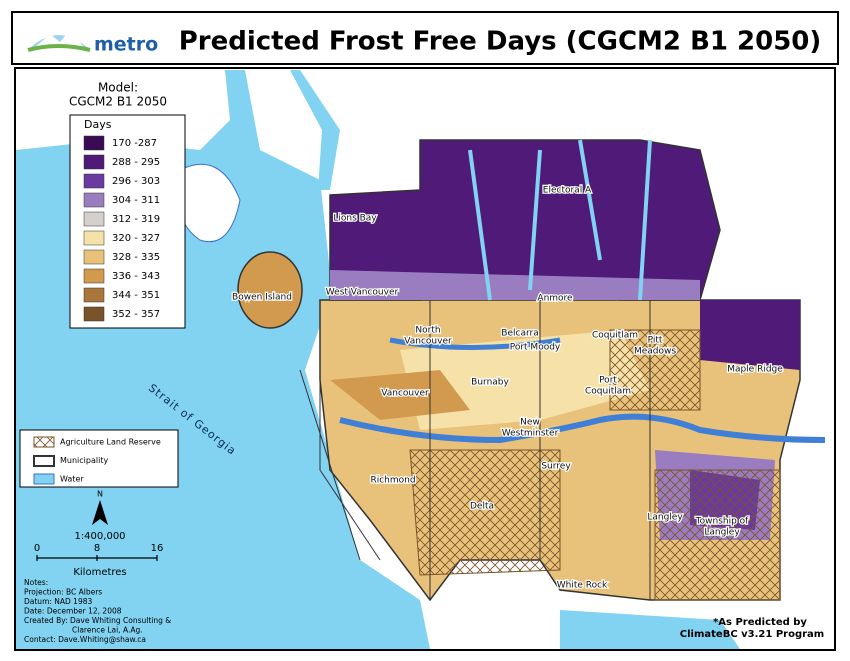 The height and width of the screenshot is (661, 850). What do you see at coordinates (608, 381) in the screenshot?
I see `place-label: Port` at bounding box center [608, 381].